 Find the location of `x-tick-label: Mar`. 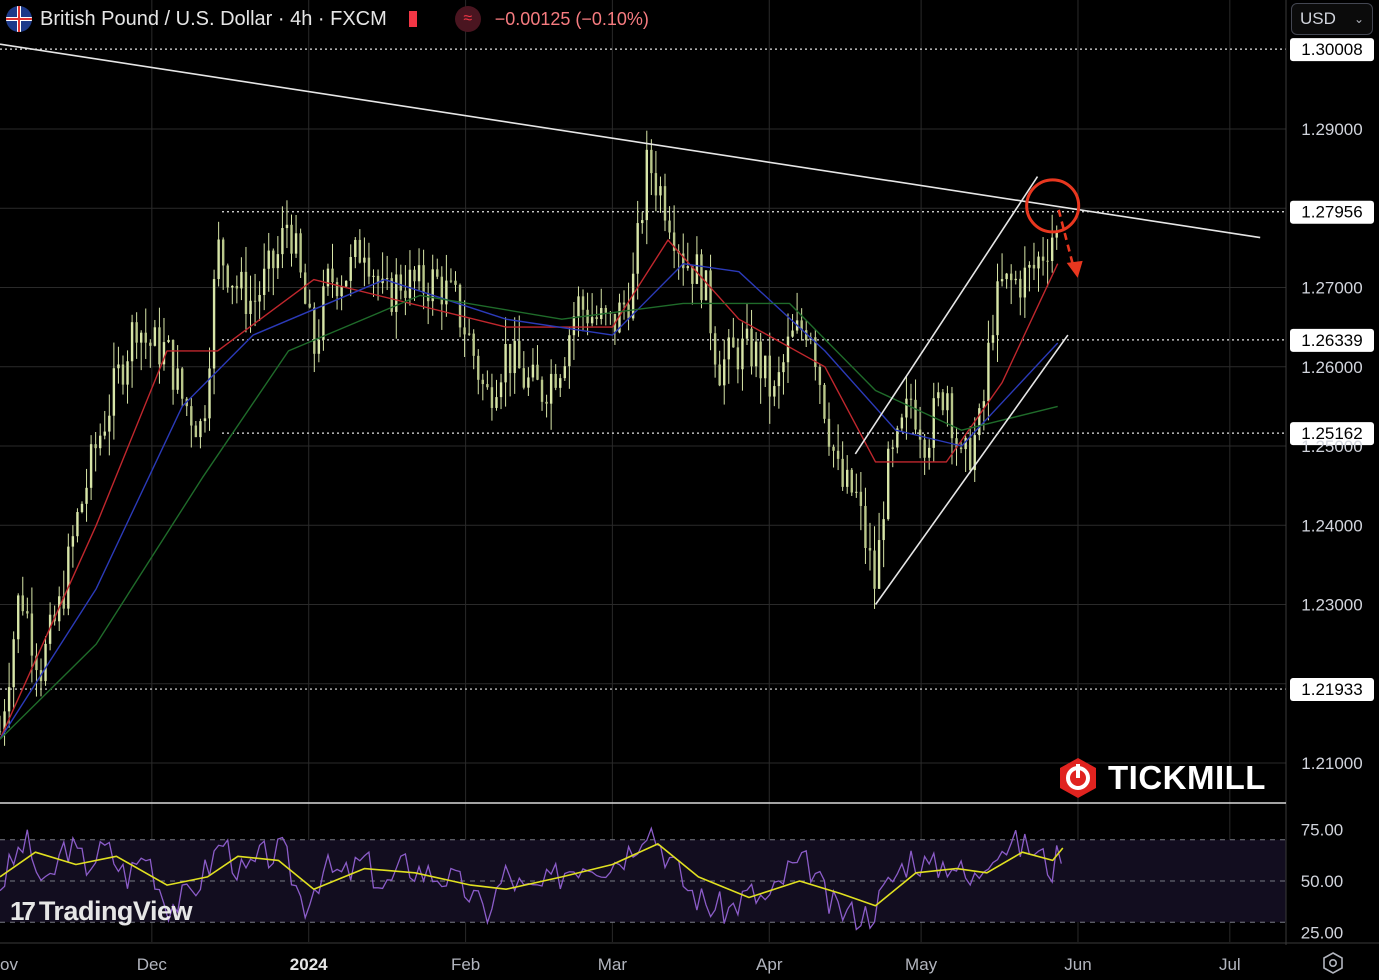

x-tick-label: Mar is located at coordinates (613, 964).